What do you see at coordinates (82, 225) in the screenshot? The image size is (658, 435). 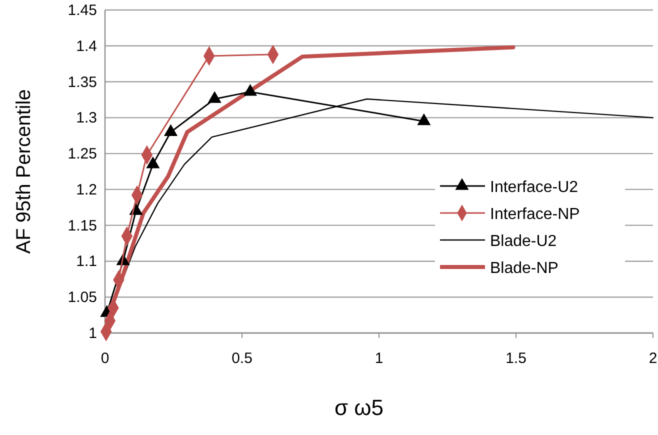 I see `y-tick-label: 1.15` at bounding box center [82, 225].